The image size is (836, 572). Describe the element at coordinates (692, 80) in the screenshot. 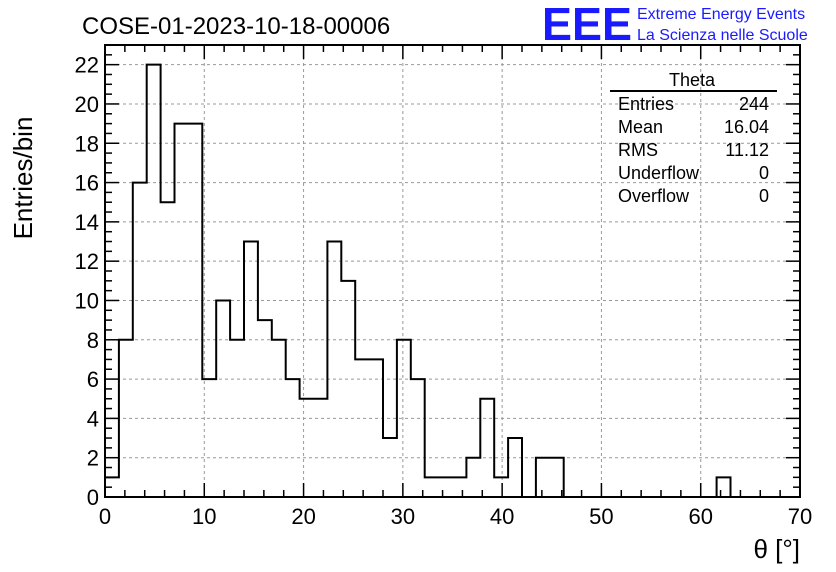

I see `stats-title: Theta` at that location.